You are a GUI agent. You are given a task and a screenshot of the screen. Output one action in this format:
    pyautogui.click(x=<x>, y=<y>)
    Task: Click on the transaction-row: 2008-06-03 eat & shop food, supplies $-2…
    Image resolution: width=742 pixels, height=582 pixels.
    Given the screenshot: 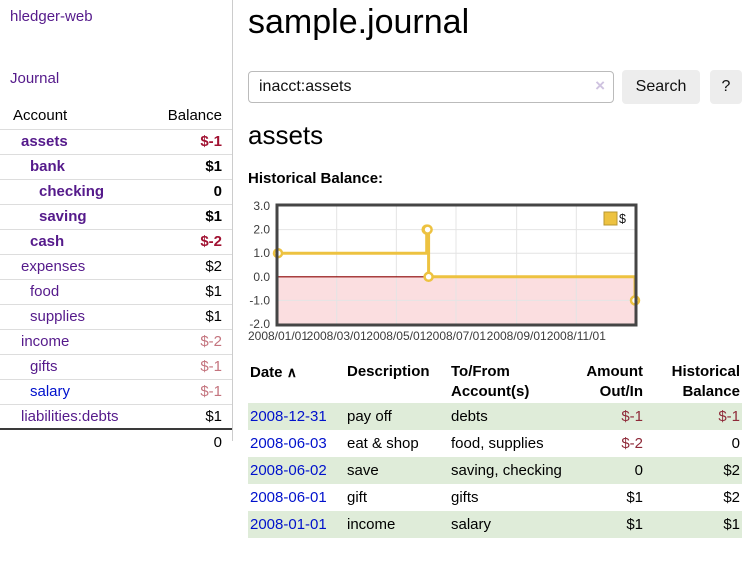 What is the action you would take?
    pyautogui.click(x=495, y=443)
    